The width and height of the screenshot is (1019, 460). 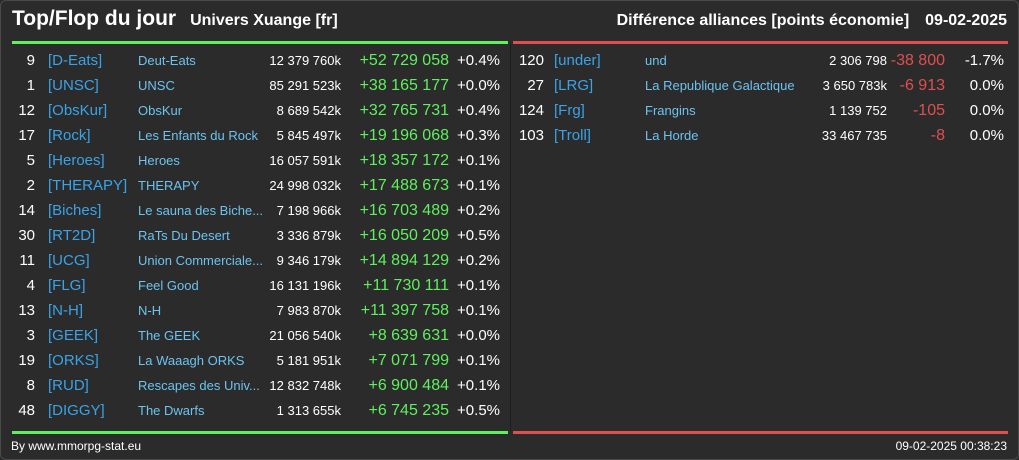 What do you see at coordinates (150, 310) in the screenshot?
I see `alliance-name-link: N-H` at bounding box center [150, 310].